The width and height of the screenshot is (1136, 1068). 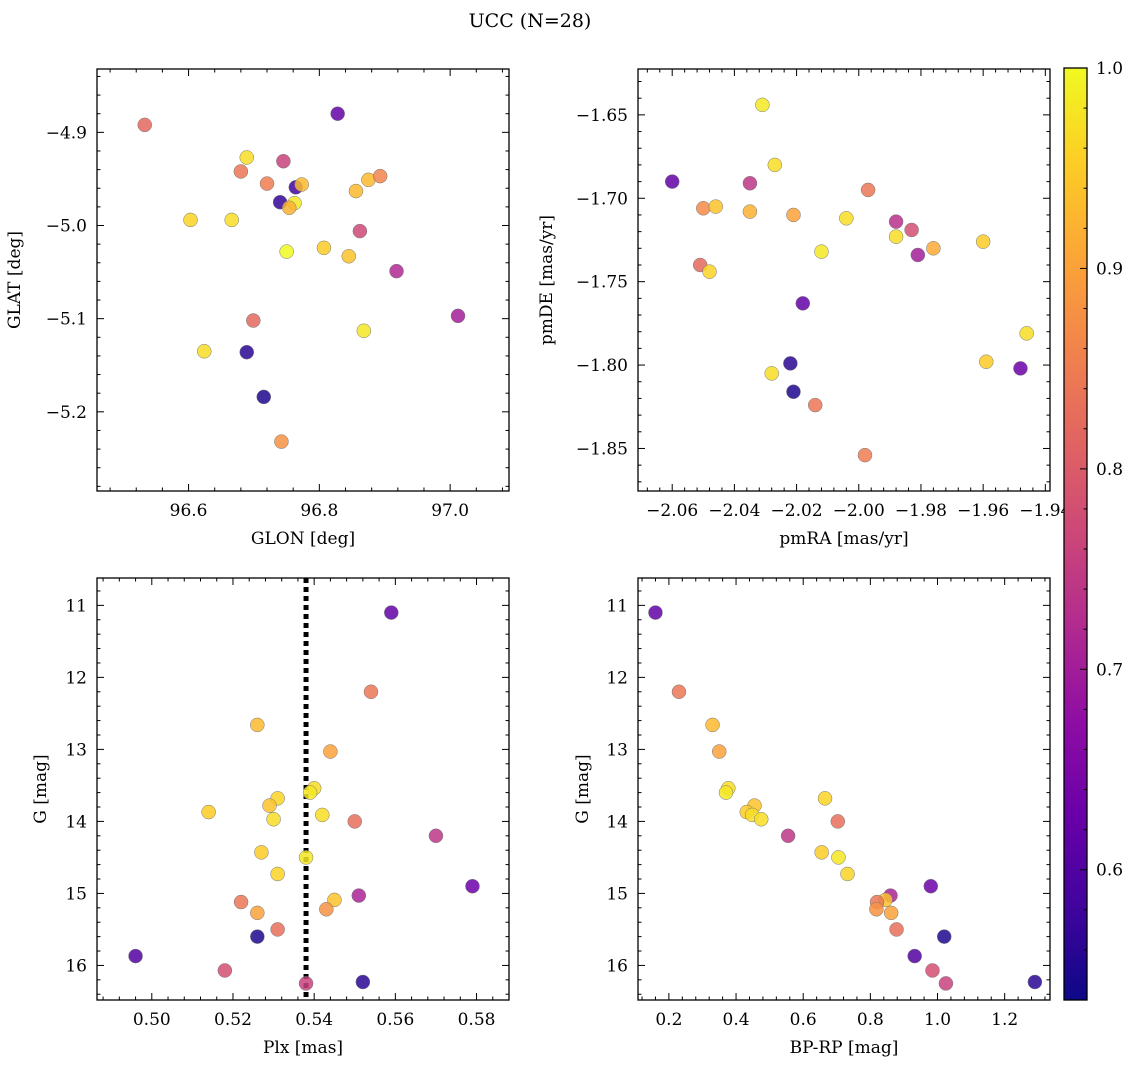 What do you see at coordinates (668, 1020) in the screenshot?
I see `x-tick-label: 0.2` at bounding box center [668, 1020].